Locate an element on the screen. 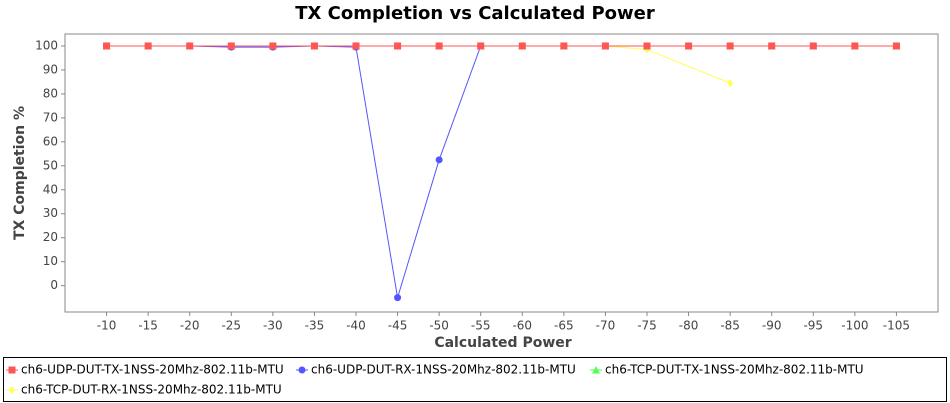 The width and height of the screenshot is (950, 403). legend-text: ch6-TCP-DUT-RX-1NSS-20Mhz-802.11b-MTU is located at coordinates (151, 390).